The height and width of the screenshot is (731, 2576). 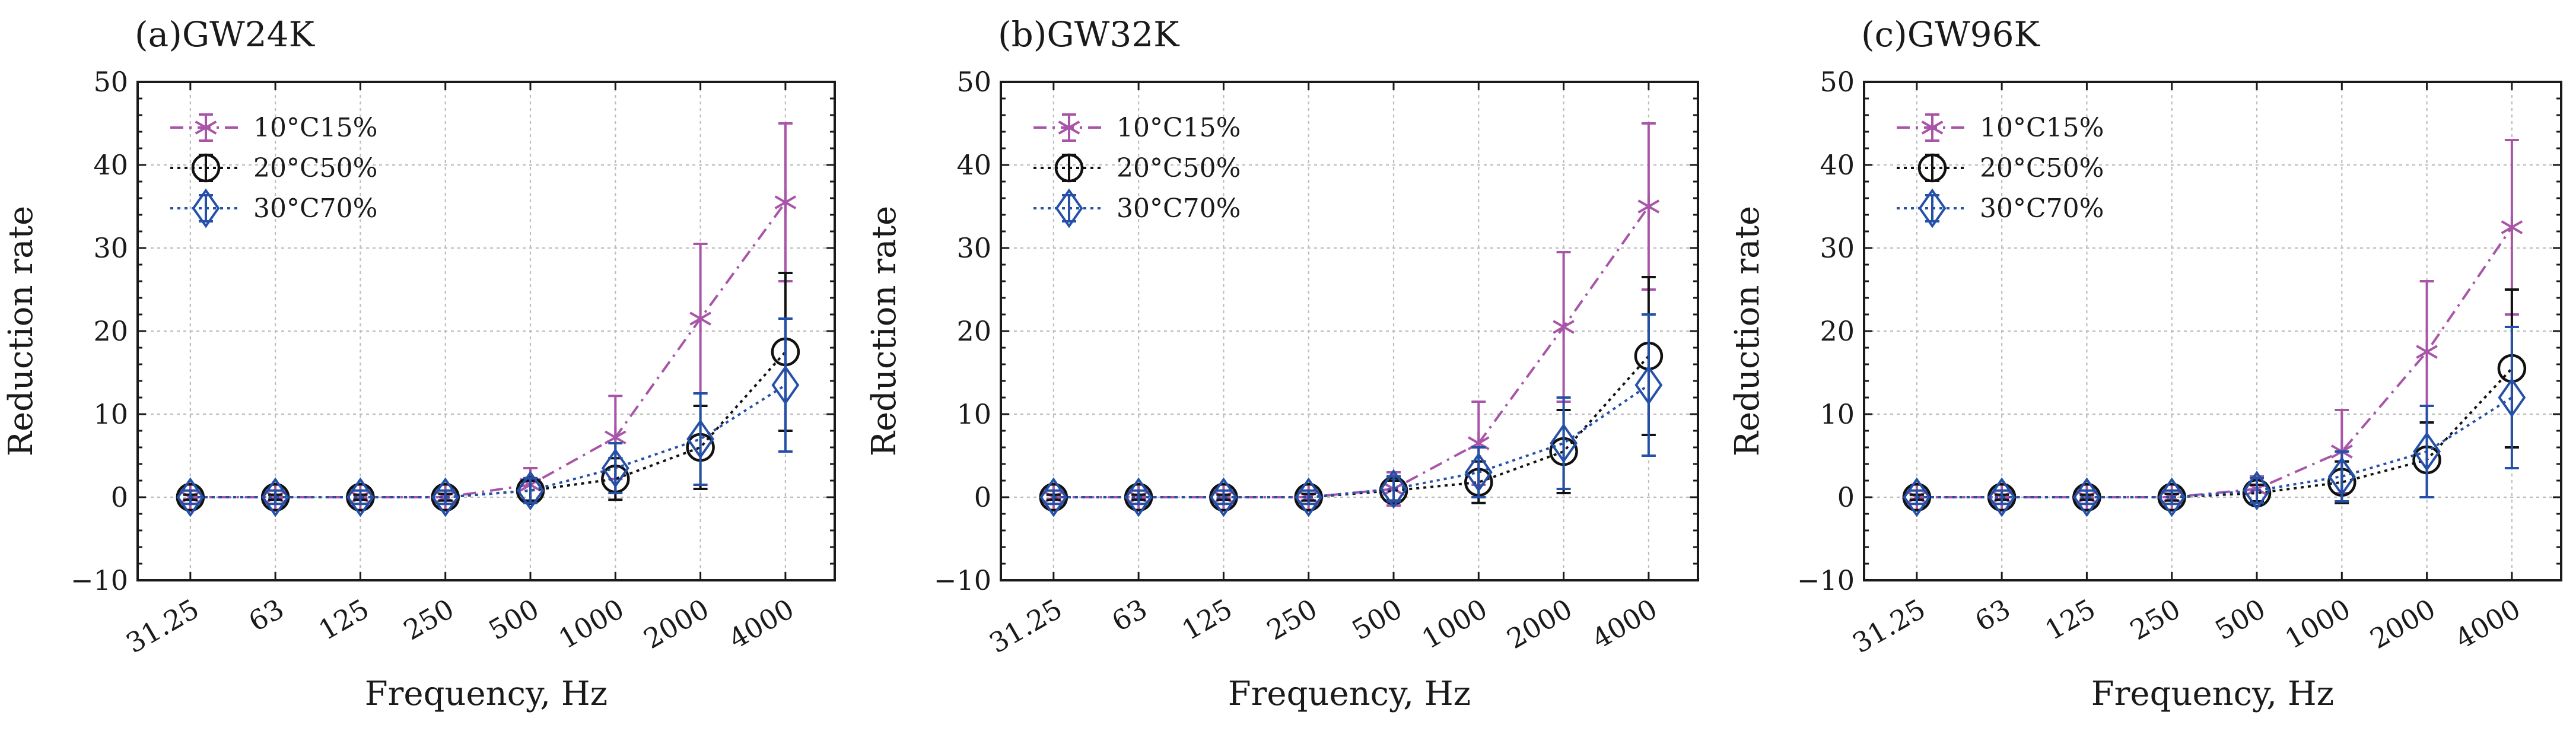 I want to click on legend: 10°C15% 20°C50% 30°C70%, so click(x=2000, y=170).